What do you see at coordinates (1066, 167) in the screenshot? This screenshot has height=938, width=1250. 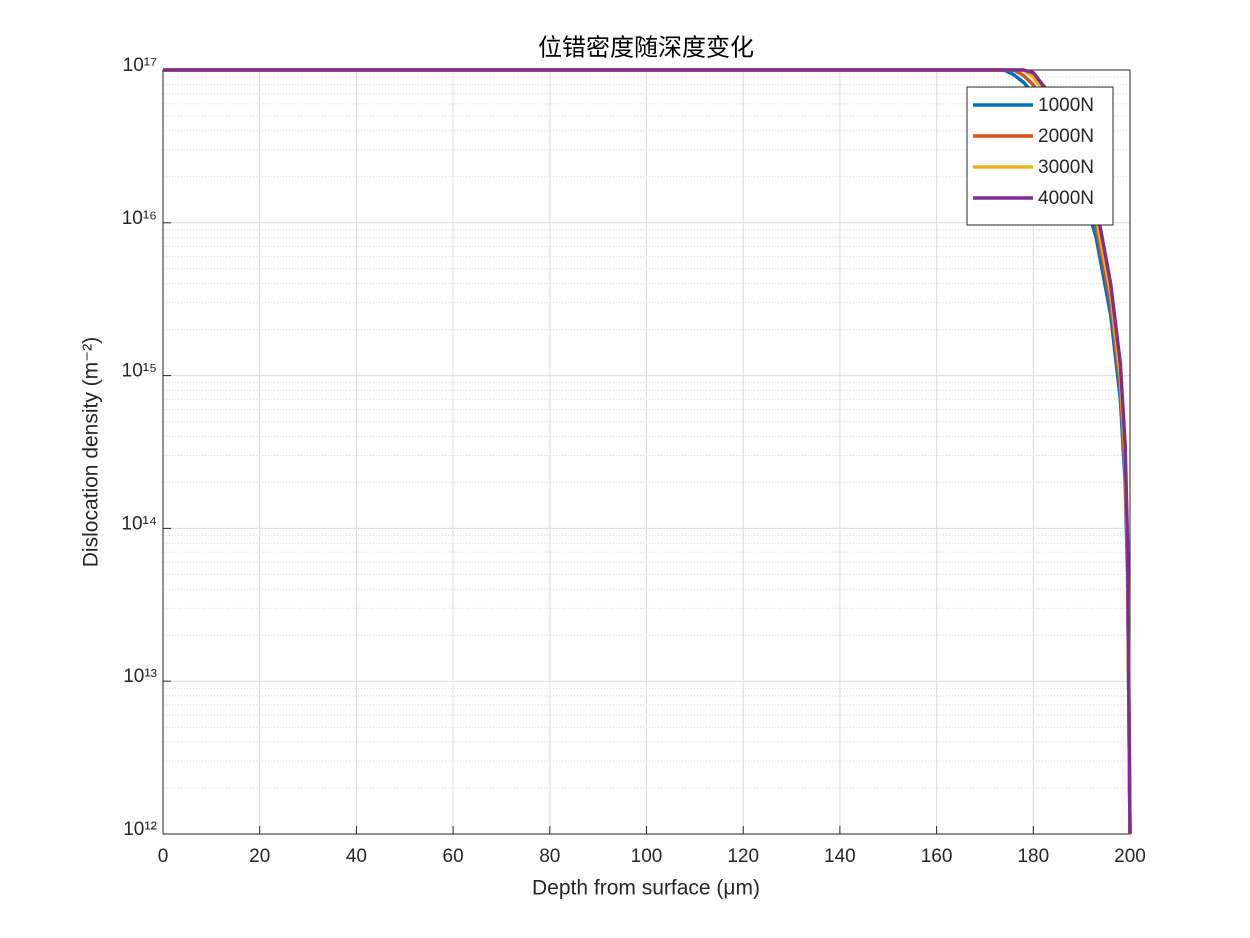 I see `legend-label: 3000N` at bounding box center [1066, 167].